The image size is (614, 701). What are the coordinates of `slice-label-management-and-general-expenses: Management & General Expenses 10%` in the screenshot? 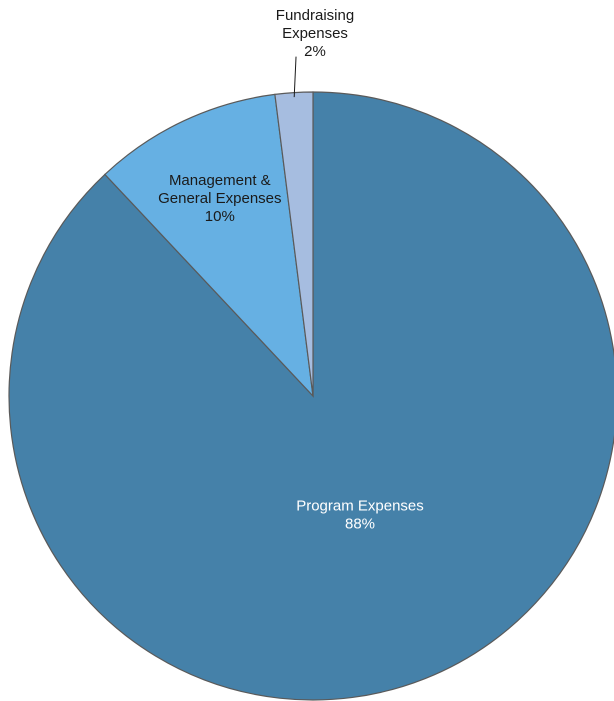 It's located at (219, 198).